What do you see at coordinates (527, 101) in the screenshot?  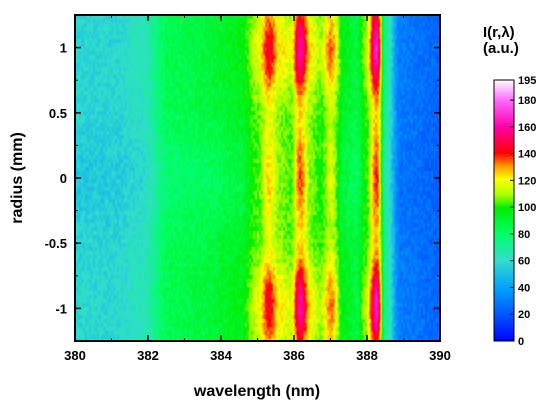 I see `colorbar-tick-label: 180` at bounding box center [527, 101].